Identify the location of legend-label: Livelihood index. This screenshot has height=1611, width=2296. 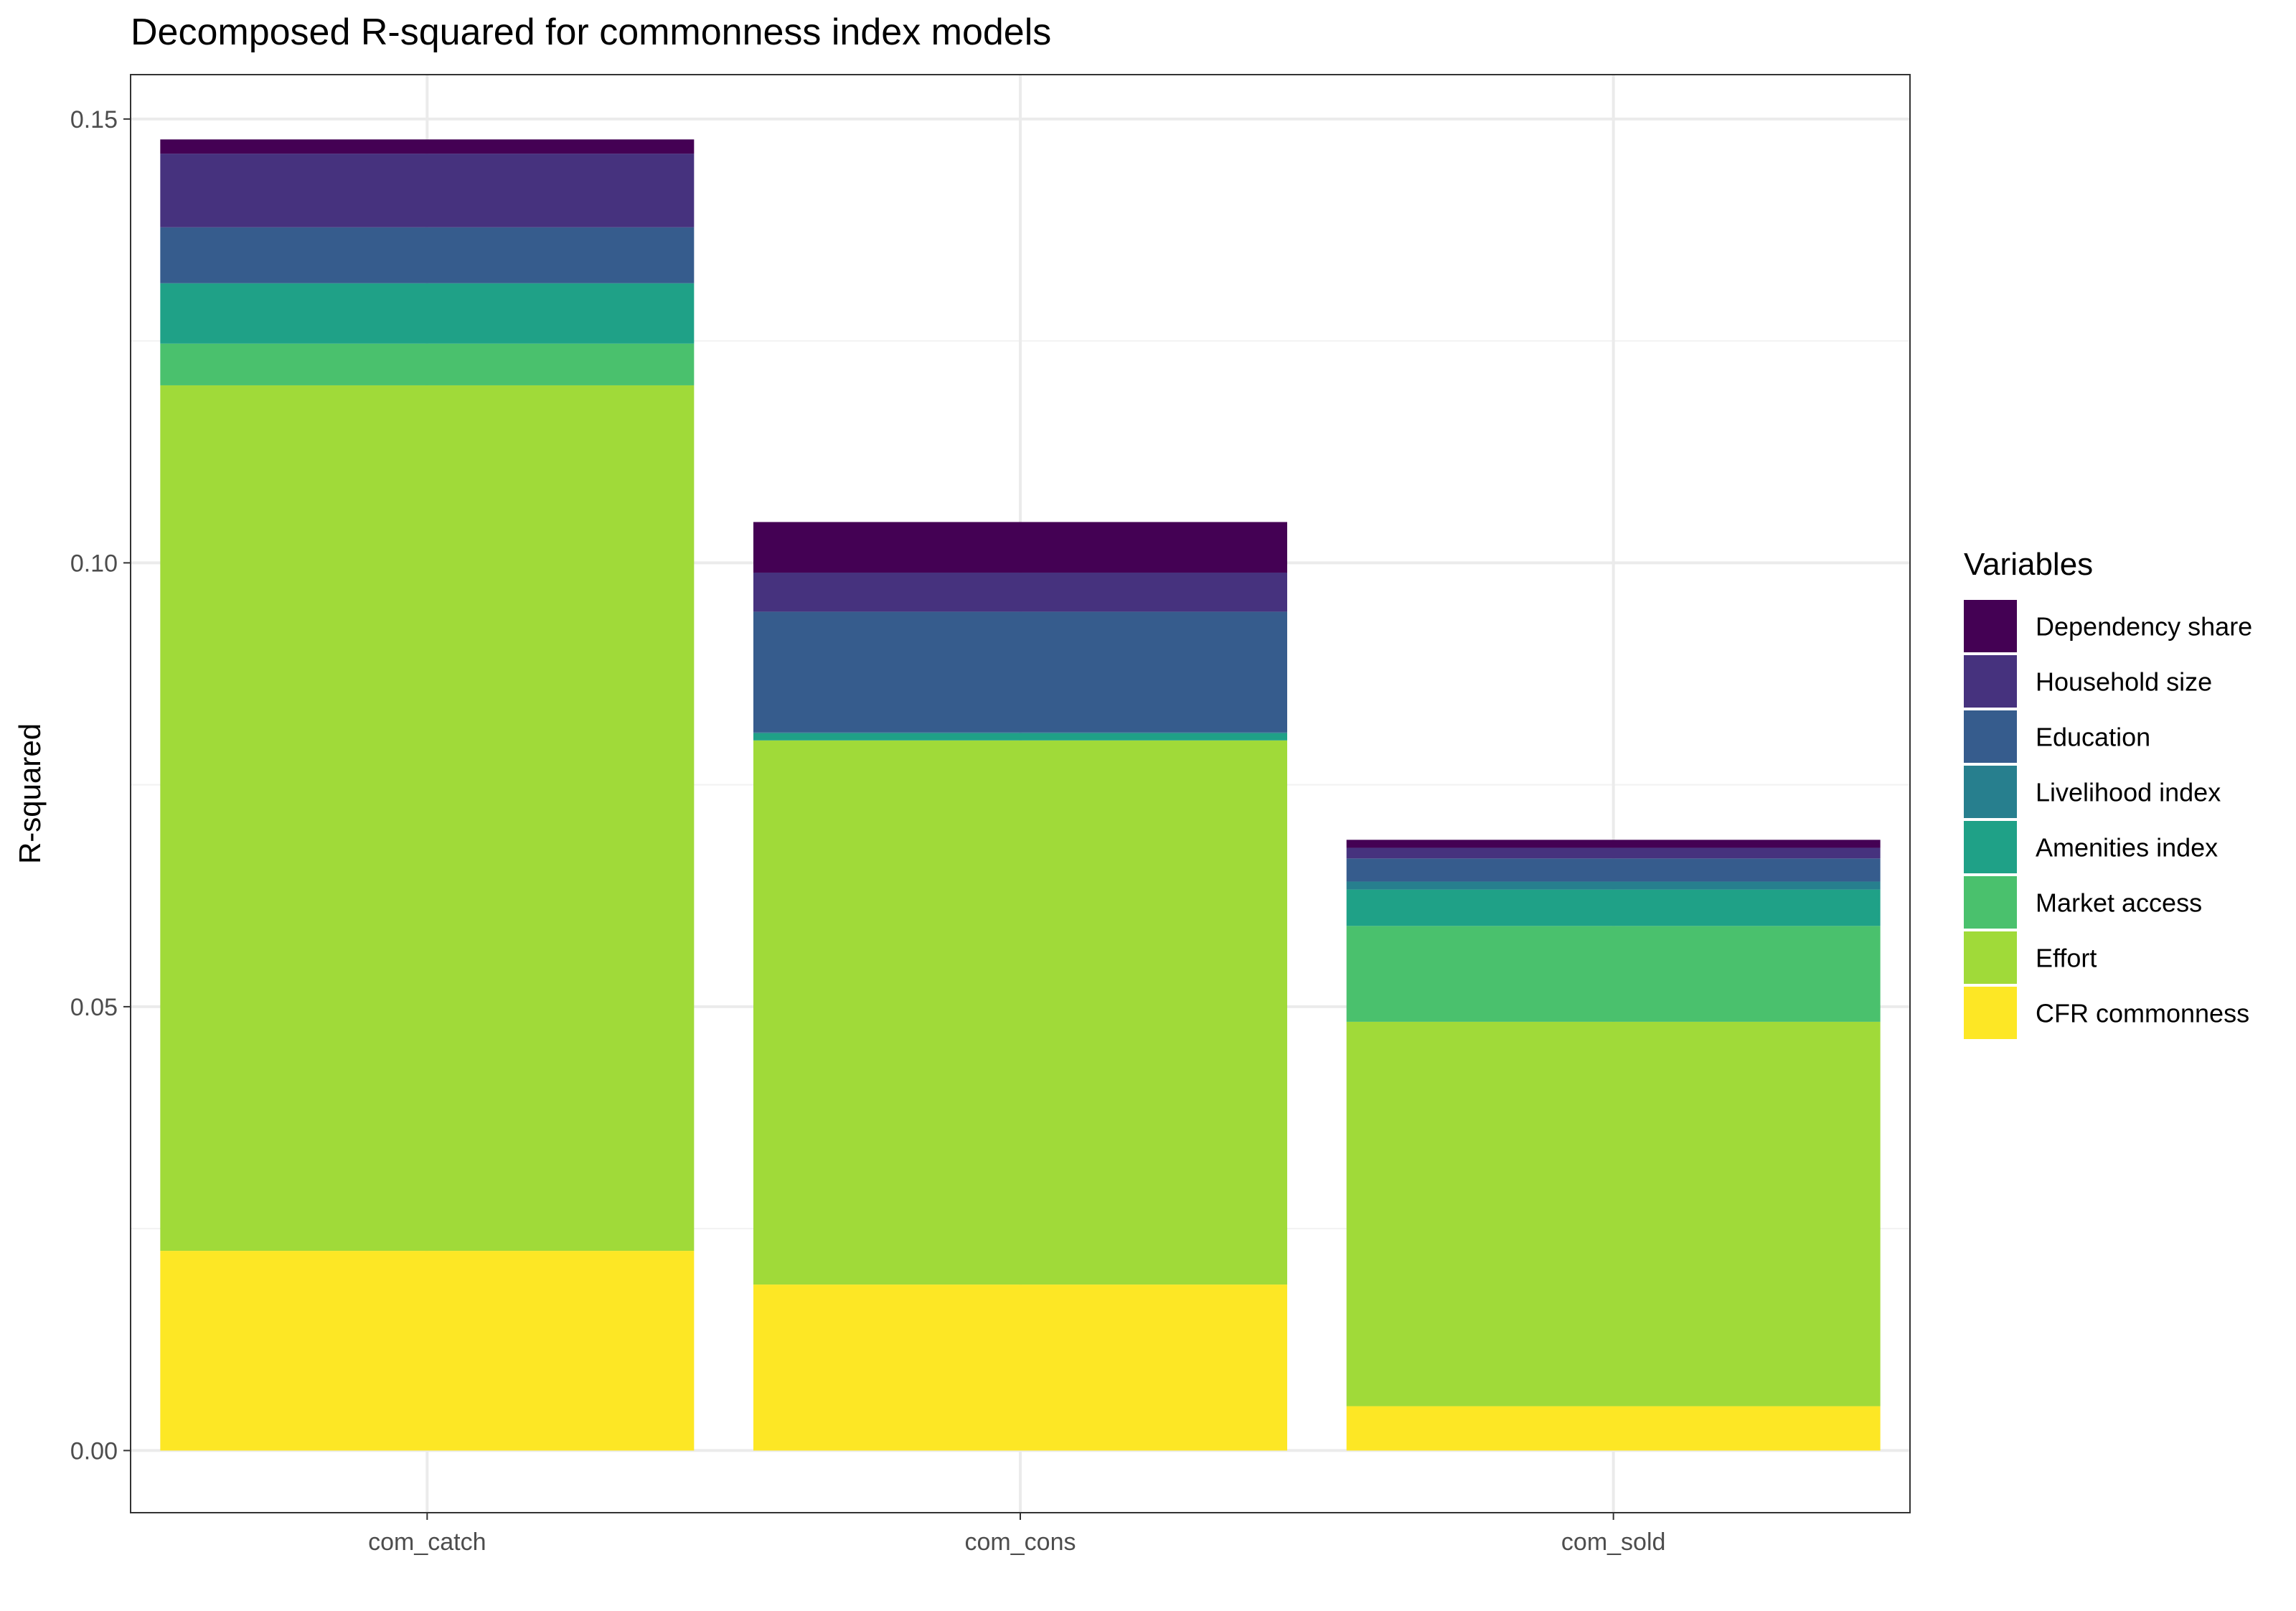
(2128, 792).